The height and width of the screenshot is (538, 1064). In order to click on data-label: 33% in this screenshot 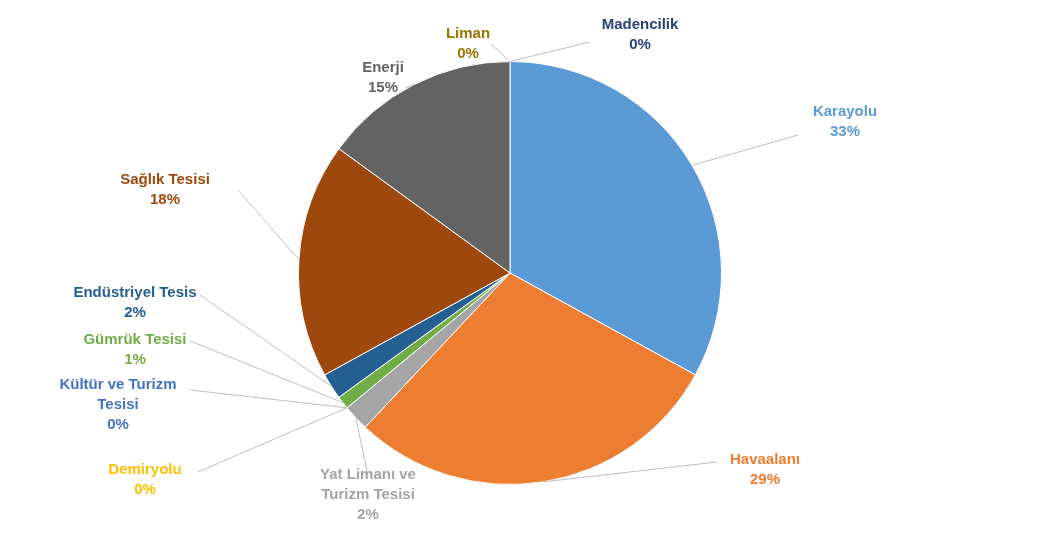, I will do `click(845, 131)`.